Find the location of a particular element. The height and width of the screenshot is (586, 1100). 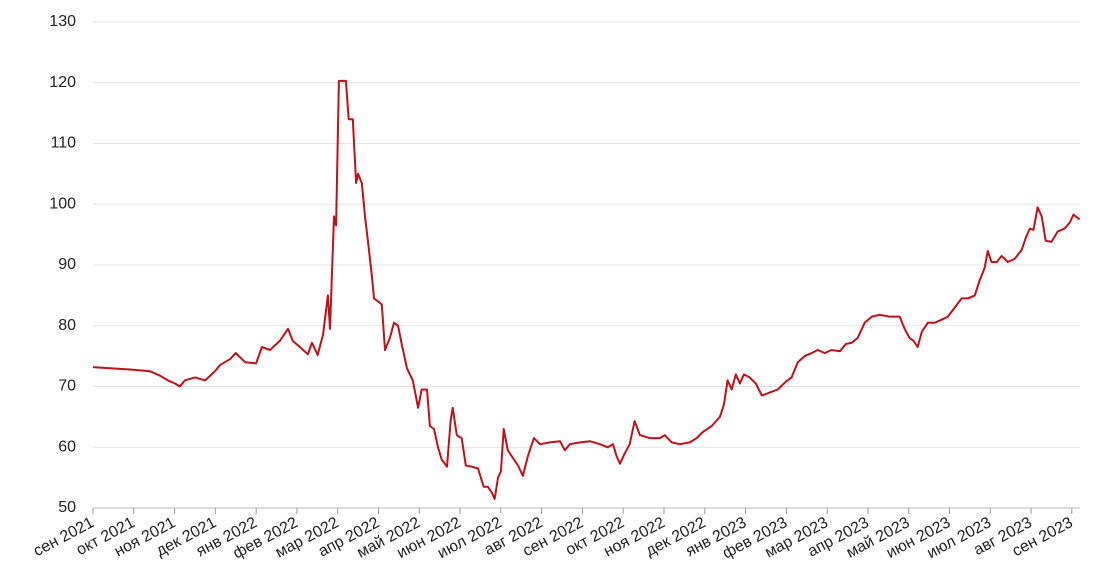

y-tick-label: 60 is located at coordinates (67, 446).